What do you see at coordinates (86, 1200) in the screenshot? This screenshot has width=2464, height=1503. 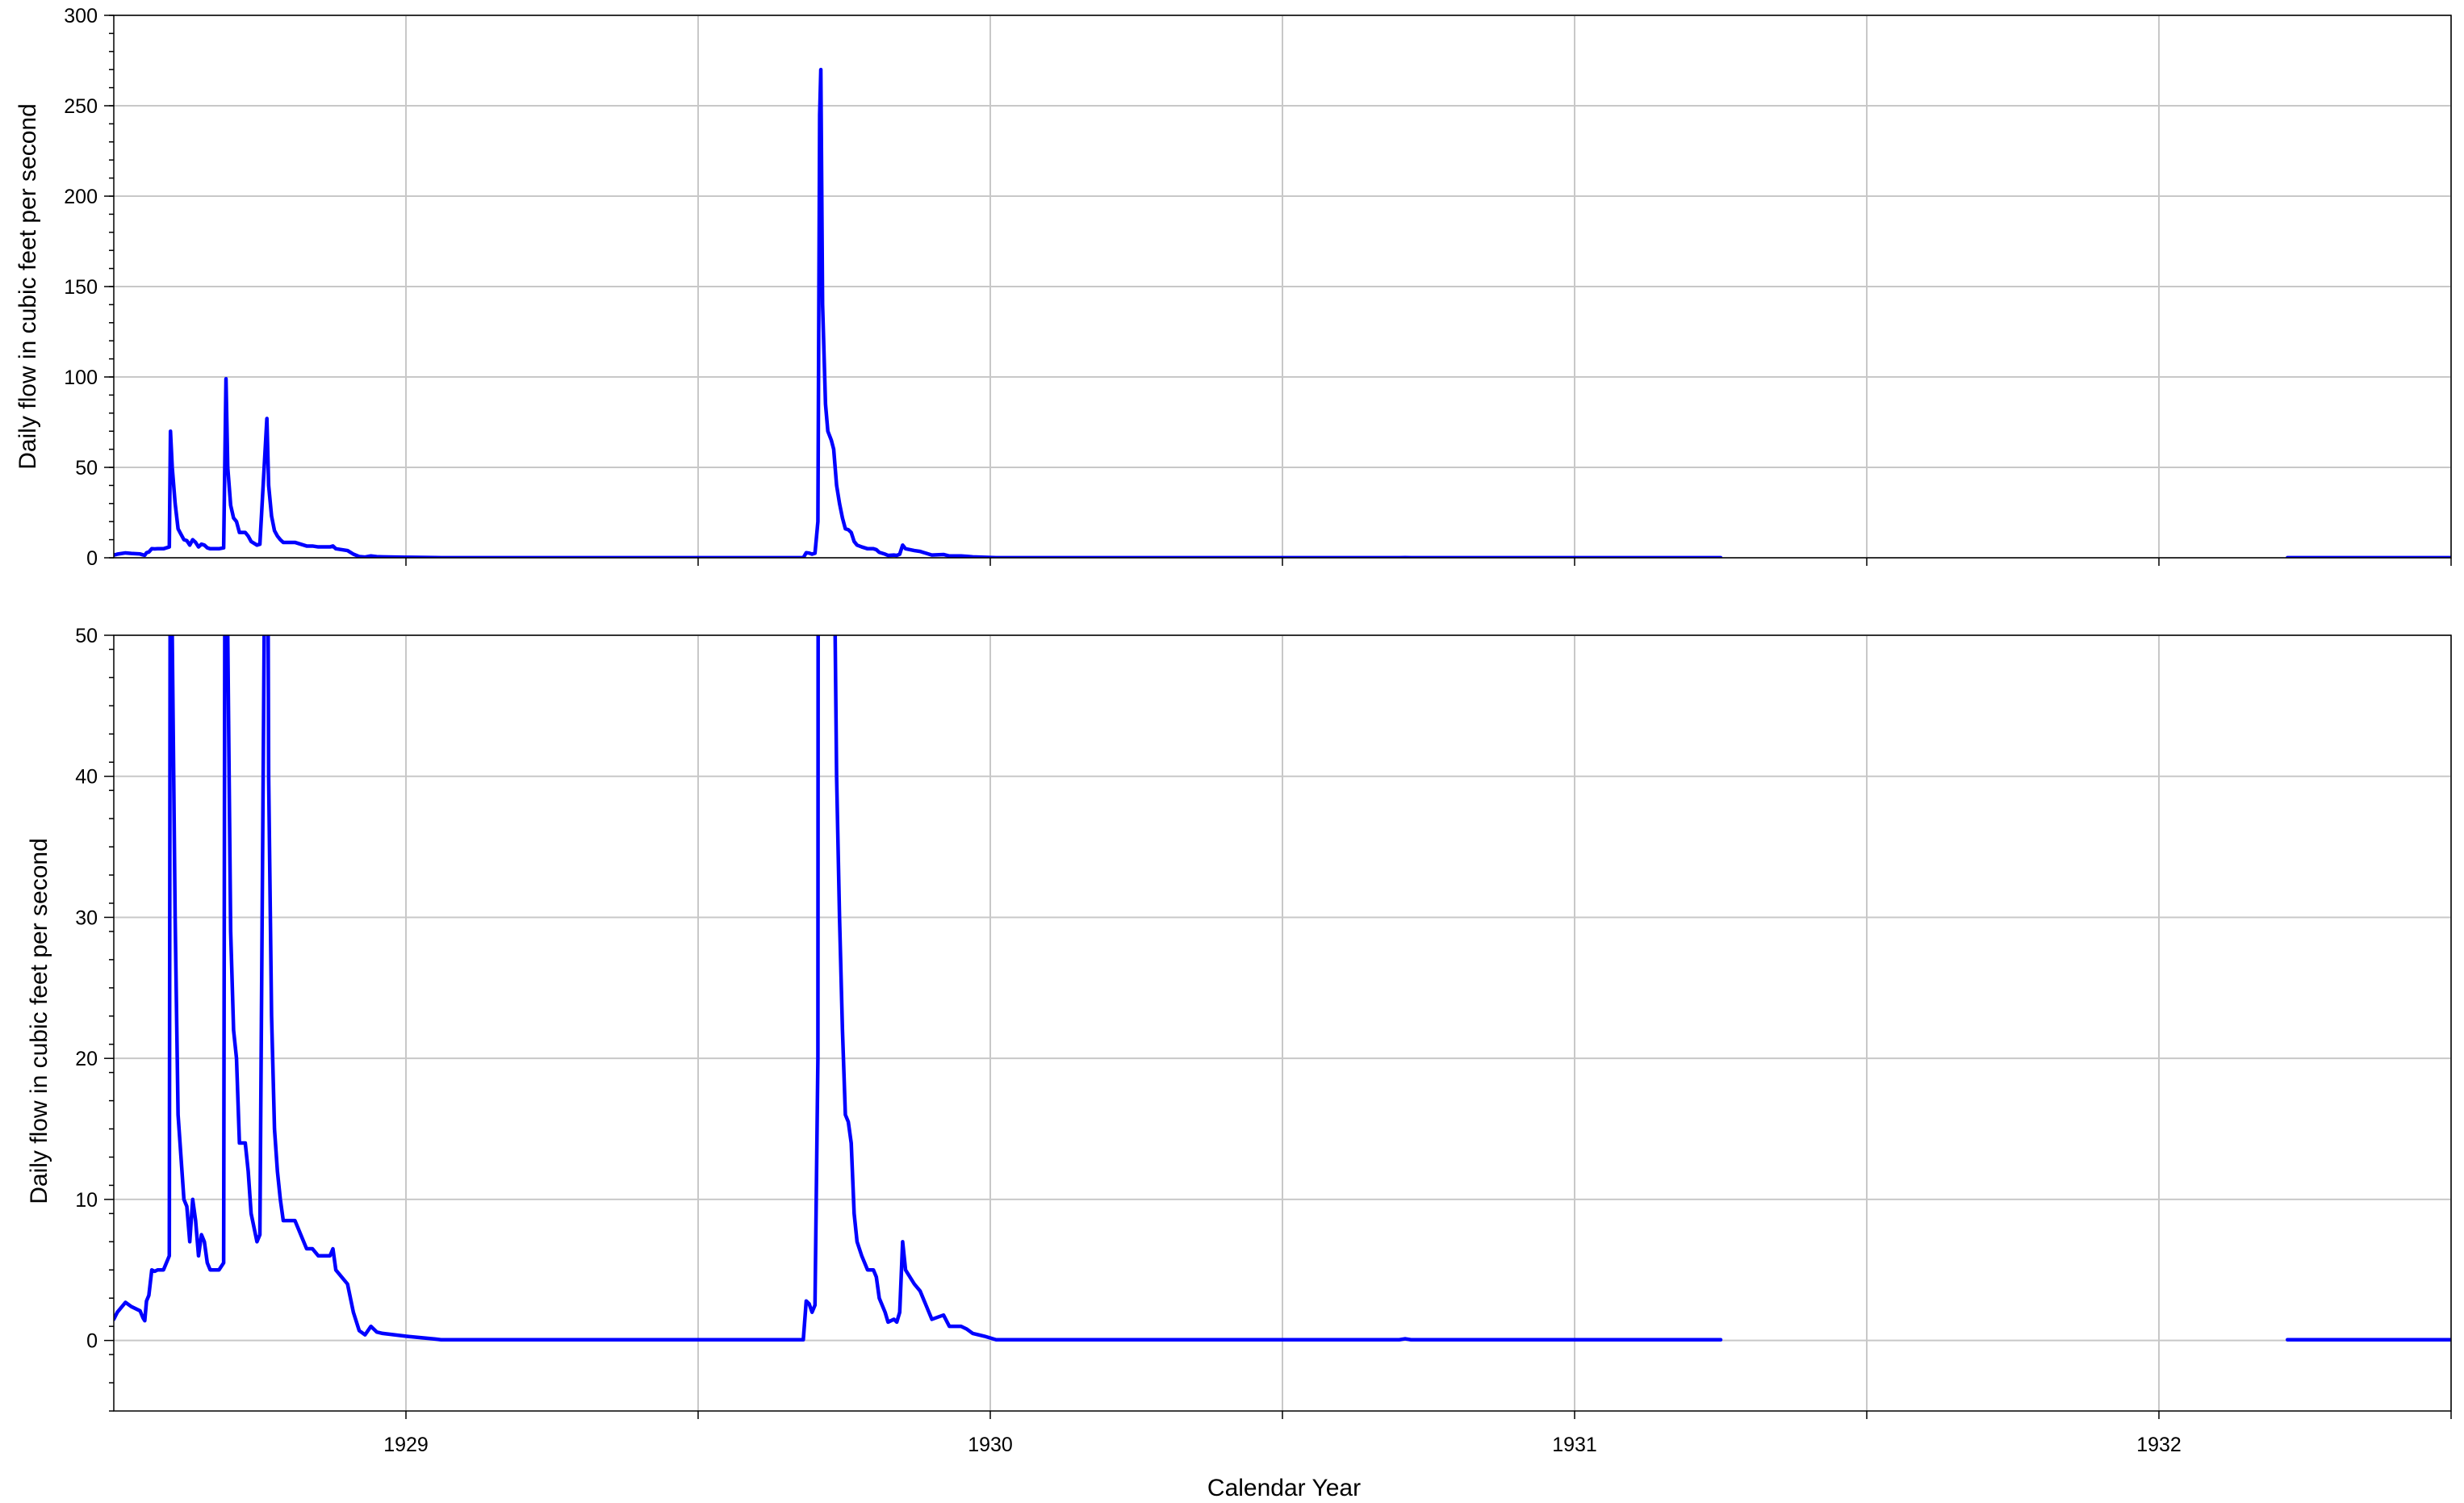 I see `y-tick-label: 10` at bounding box center [86, 1200].